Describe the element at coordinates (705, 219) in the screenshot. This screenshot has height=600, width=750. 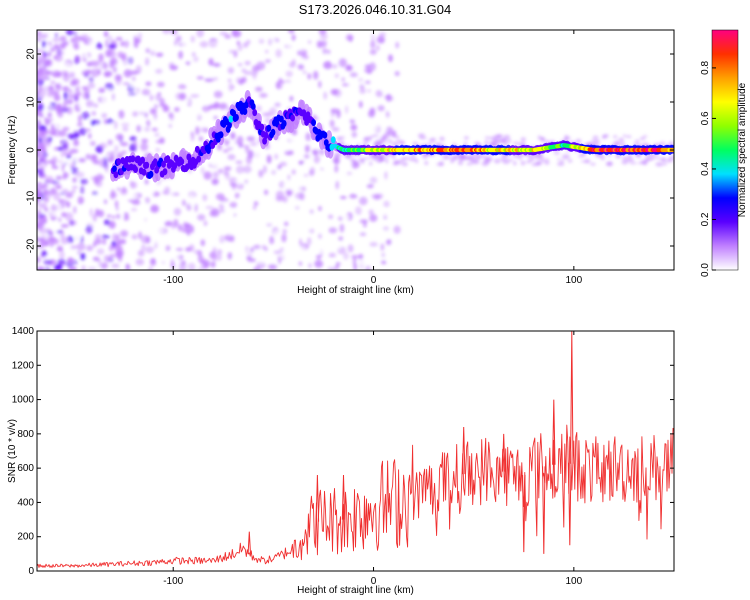
I see `colorbar-tick-label: 0.2` at that location.